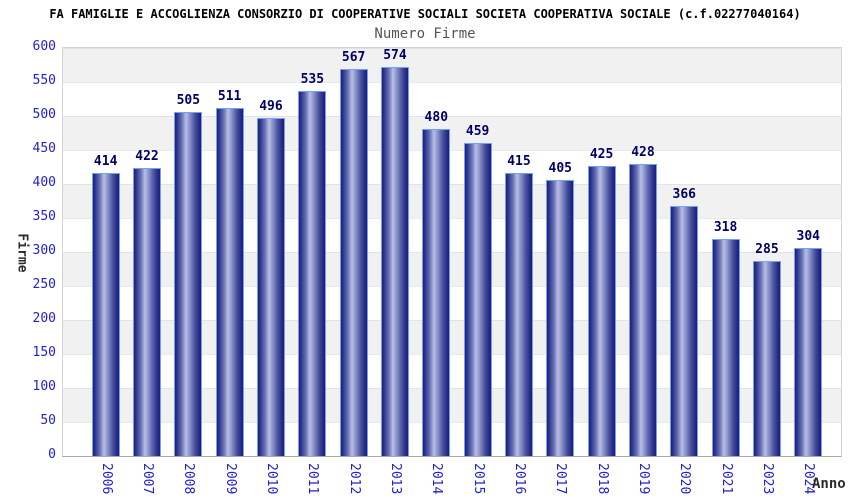 This screenshot has height=500, width=850. I want to click on bar-value-label: 496, so click(271, 106).